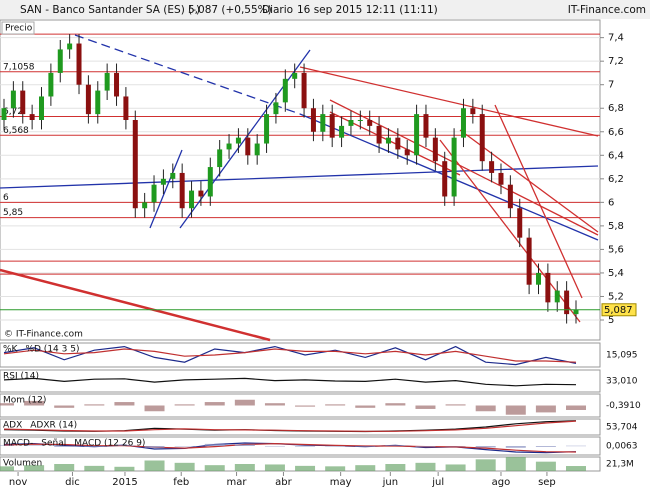 The image size is (650, 490). I want to click on y-tick-label: 5, so click(611, 320).